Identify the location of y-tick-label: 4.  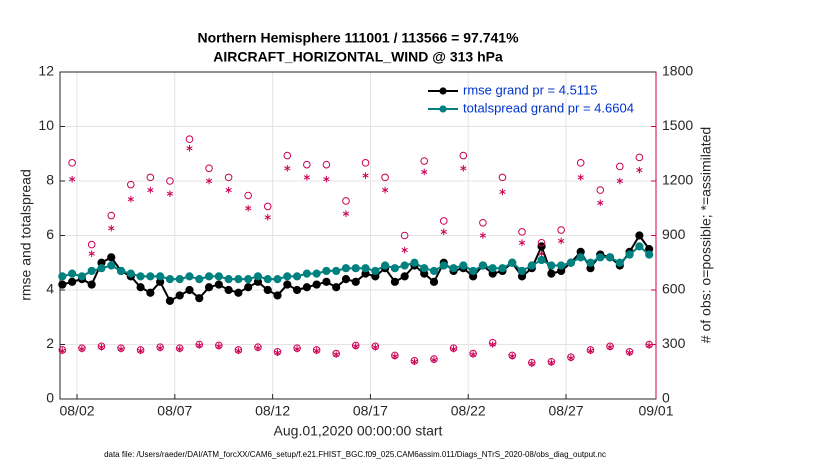
(50, 289).